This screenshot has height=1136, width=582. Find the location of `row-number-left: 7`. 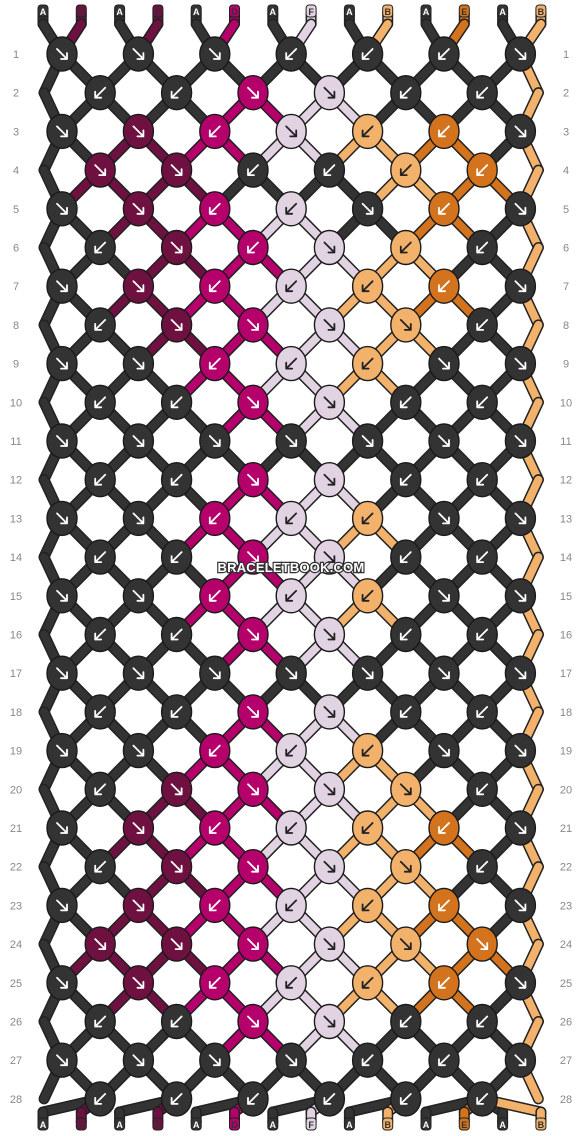

row-number-left: 7 is located at coordinates (16, 287).